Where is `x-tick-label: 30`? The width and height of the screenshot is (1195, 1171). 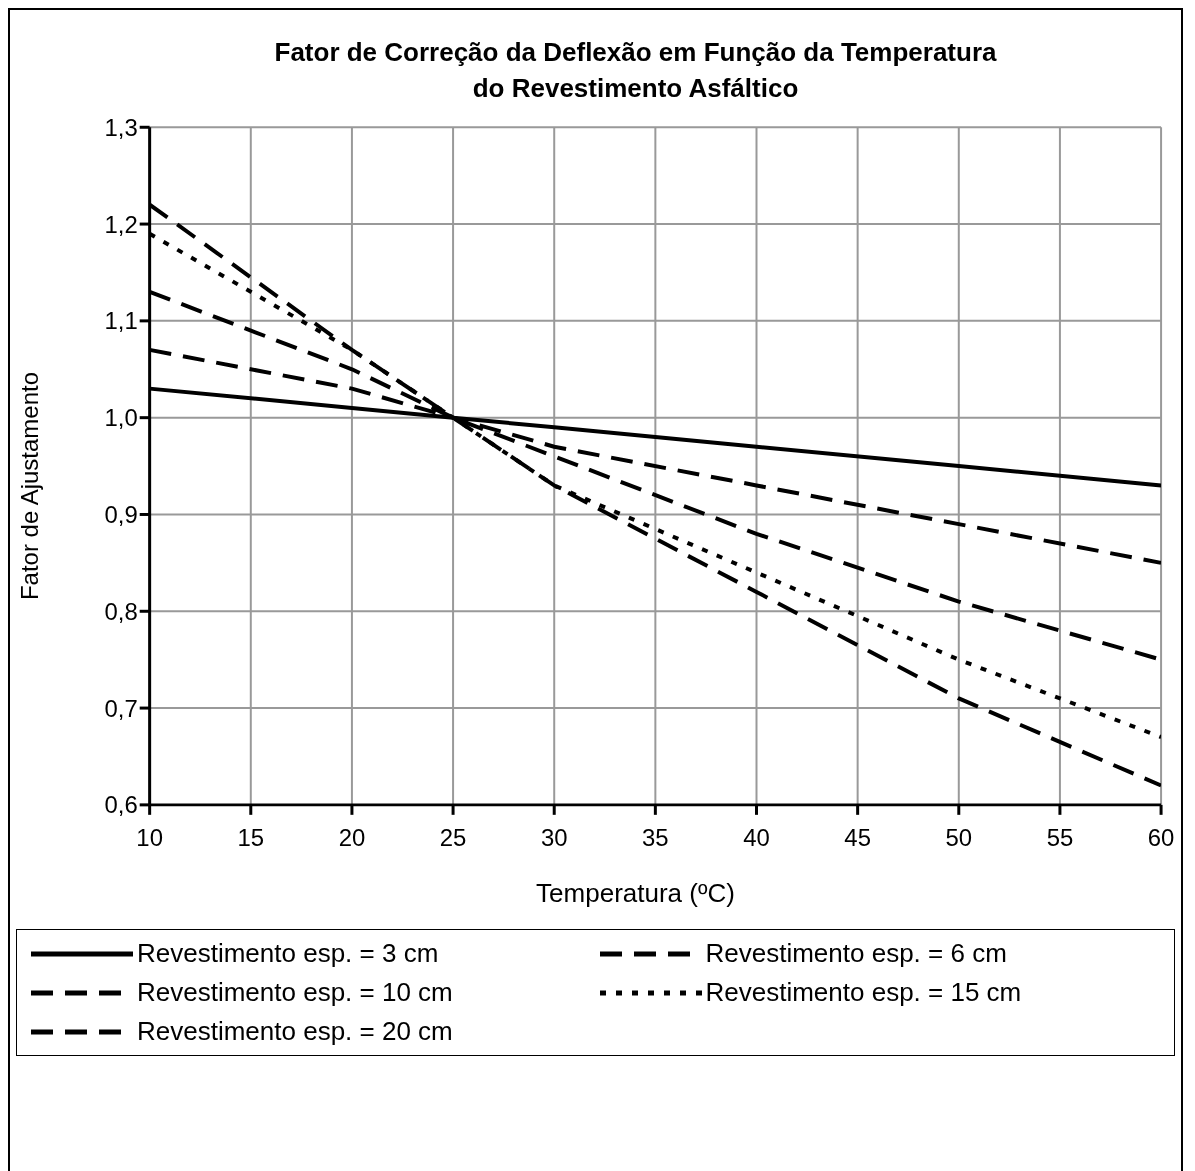 x-tick-label: 30 is located at coordinates (554, 837).